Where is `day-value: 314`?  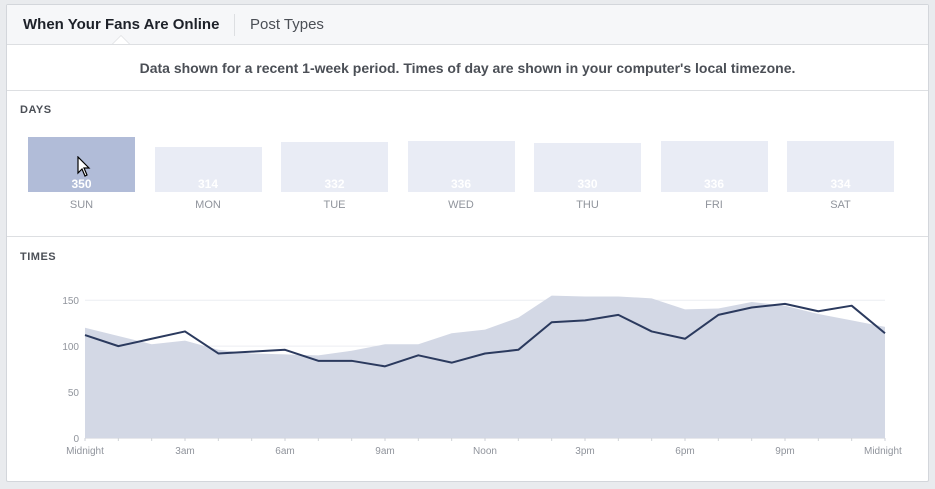
day-value: 314 is located at coordinates (208, 184).